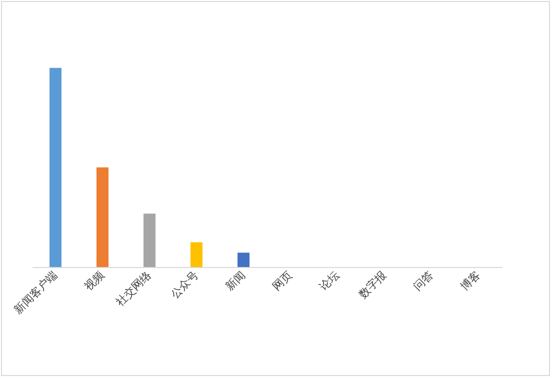  I want to click on x-tick-label: 数字报, so click(372, 285).